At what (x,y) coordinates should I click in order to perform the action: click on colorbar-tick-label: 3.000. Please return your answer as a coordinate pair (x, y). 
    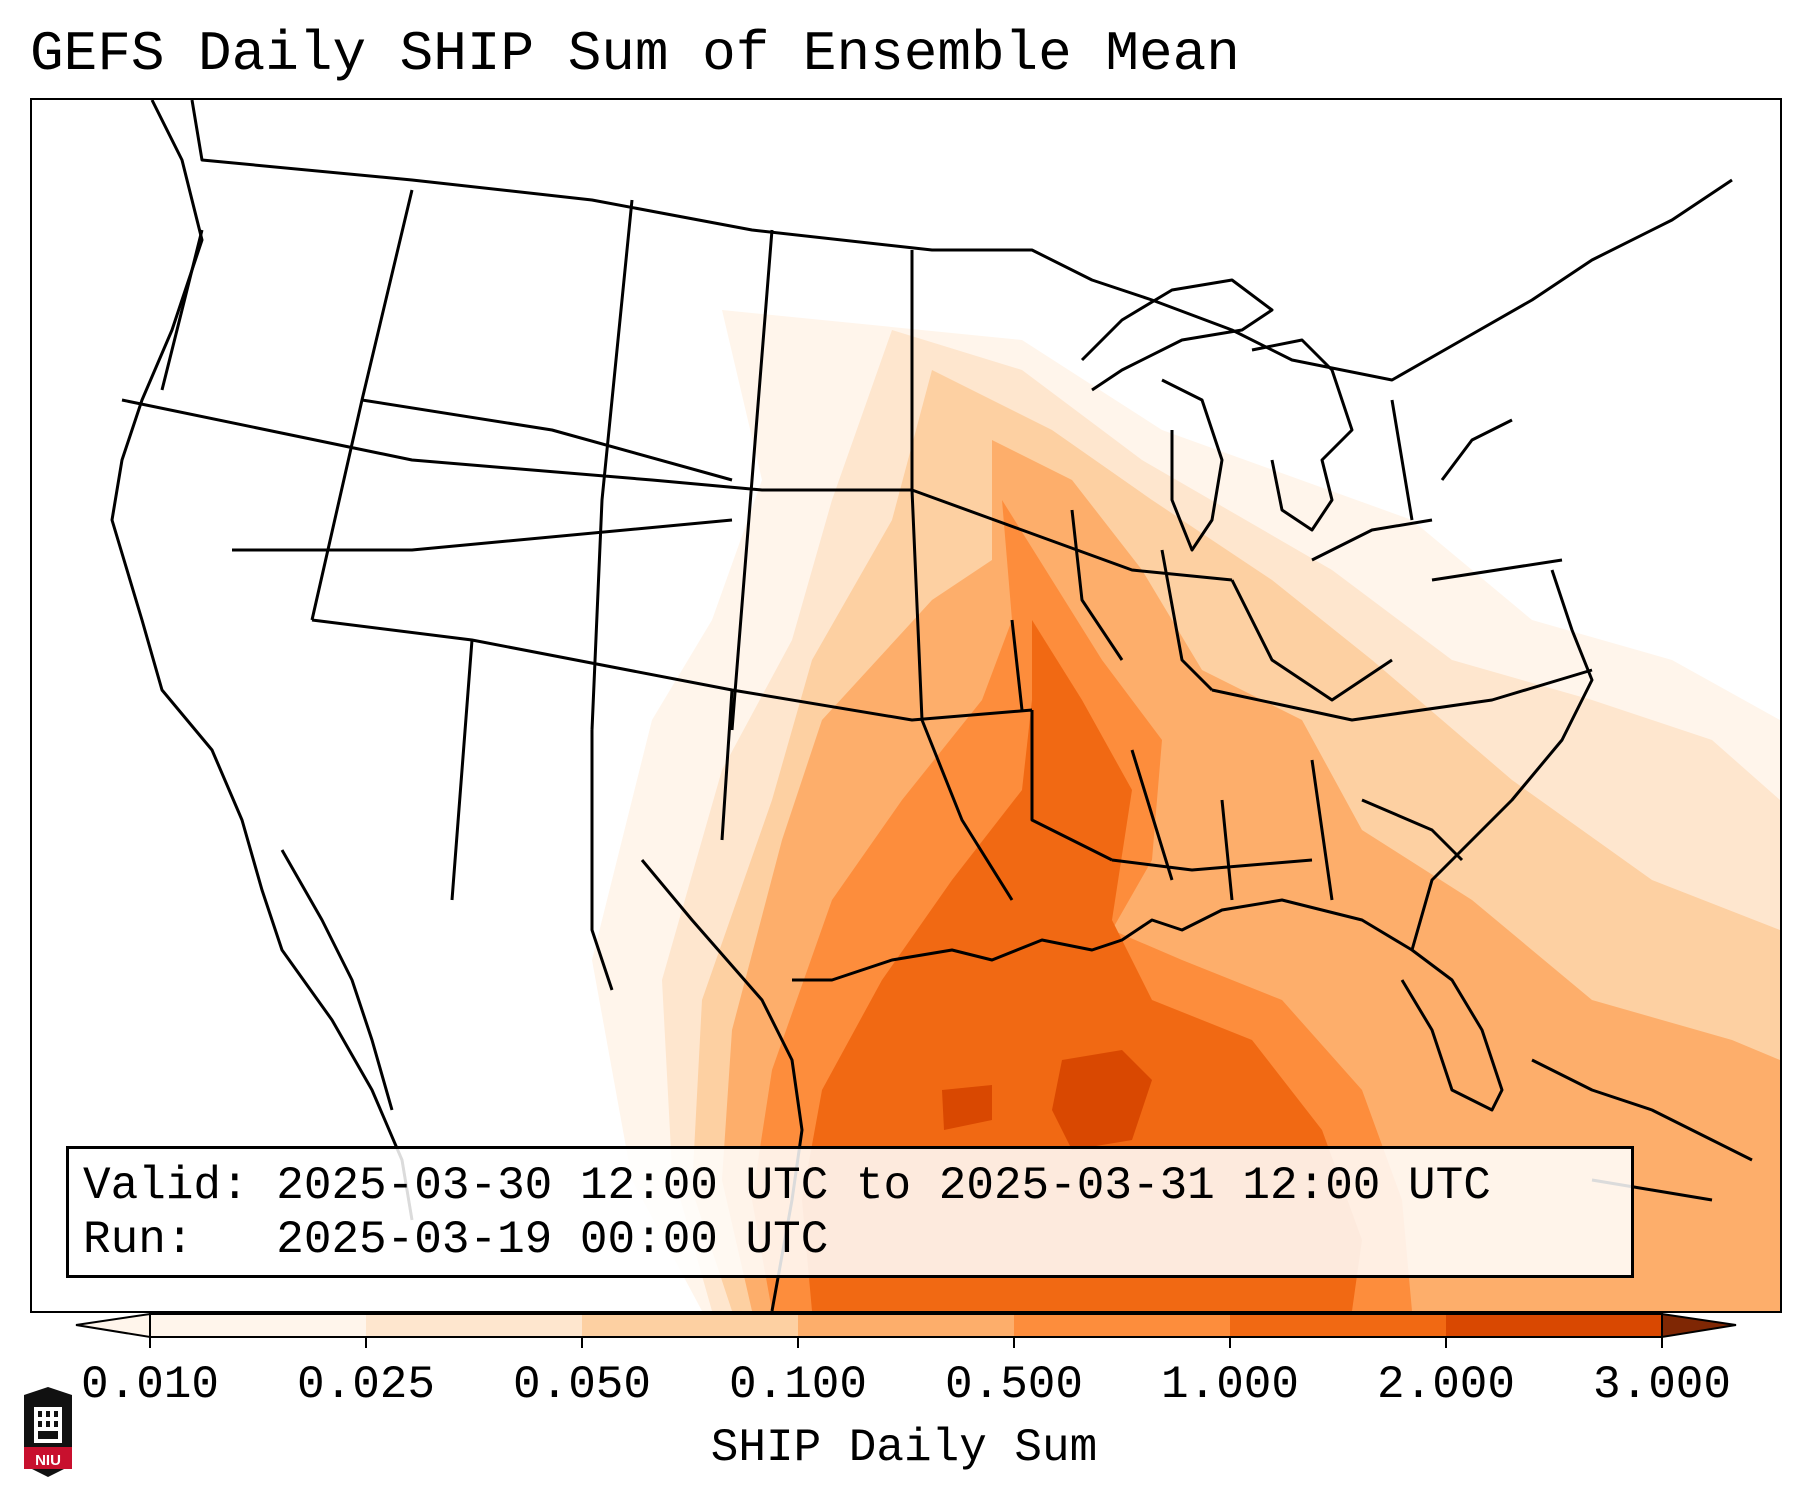
    Looking at the image, I should click on (1662, 1385).